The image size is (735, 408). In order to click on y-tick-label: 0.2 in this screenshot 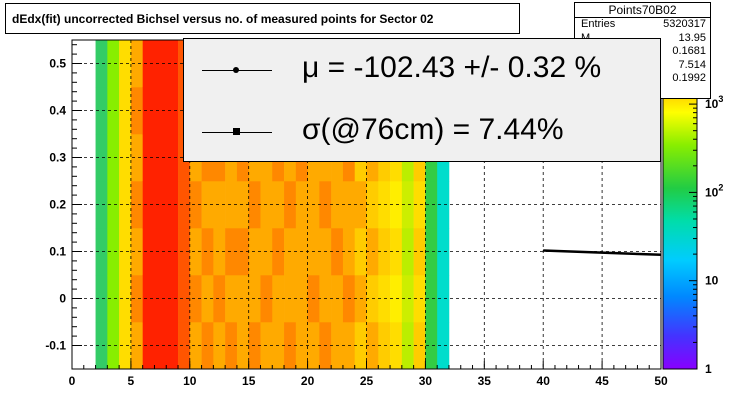, I will do `click(57, 205)`.